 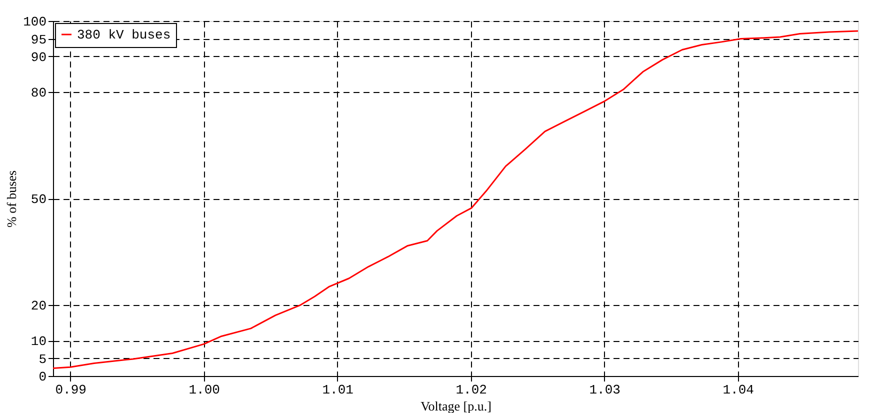 What do you see at coordinates (604, 390) in the screenshot?
I see `x-tick-label: 1.03` at bounding box center [604, 390].